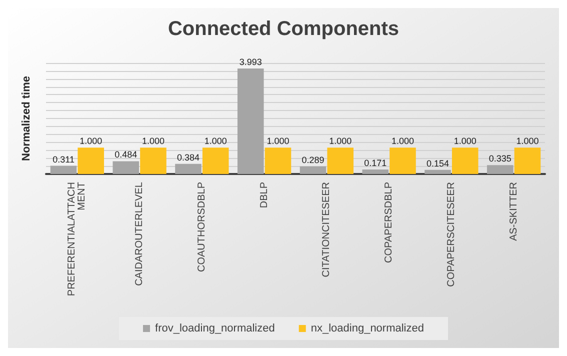 This screenshot has height=356, width=567. Describe the element at coordinates (188, 157) in the screenshot. I see `data-label: 0.384` at that location.